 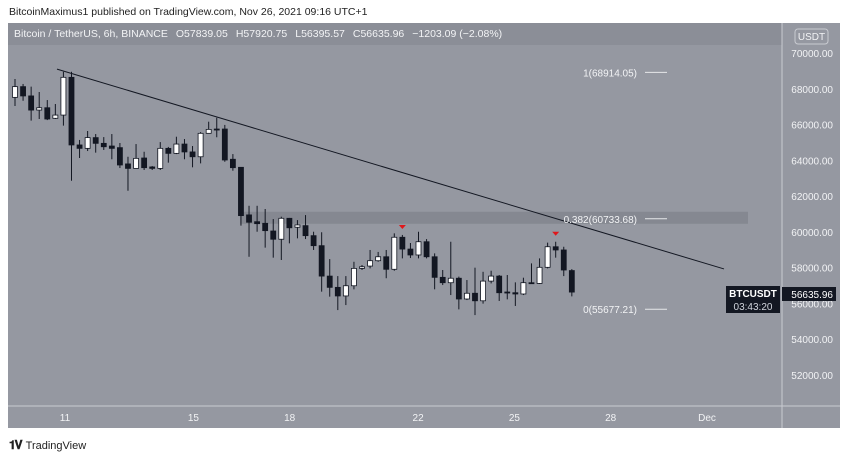 What do you see at coordinates (812, 295) in the screenshot?
I see `last-price-value: 56635.96` at bounding box center [812, 295].